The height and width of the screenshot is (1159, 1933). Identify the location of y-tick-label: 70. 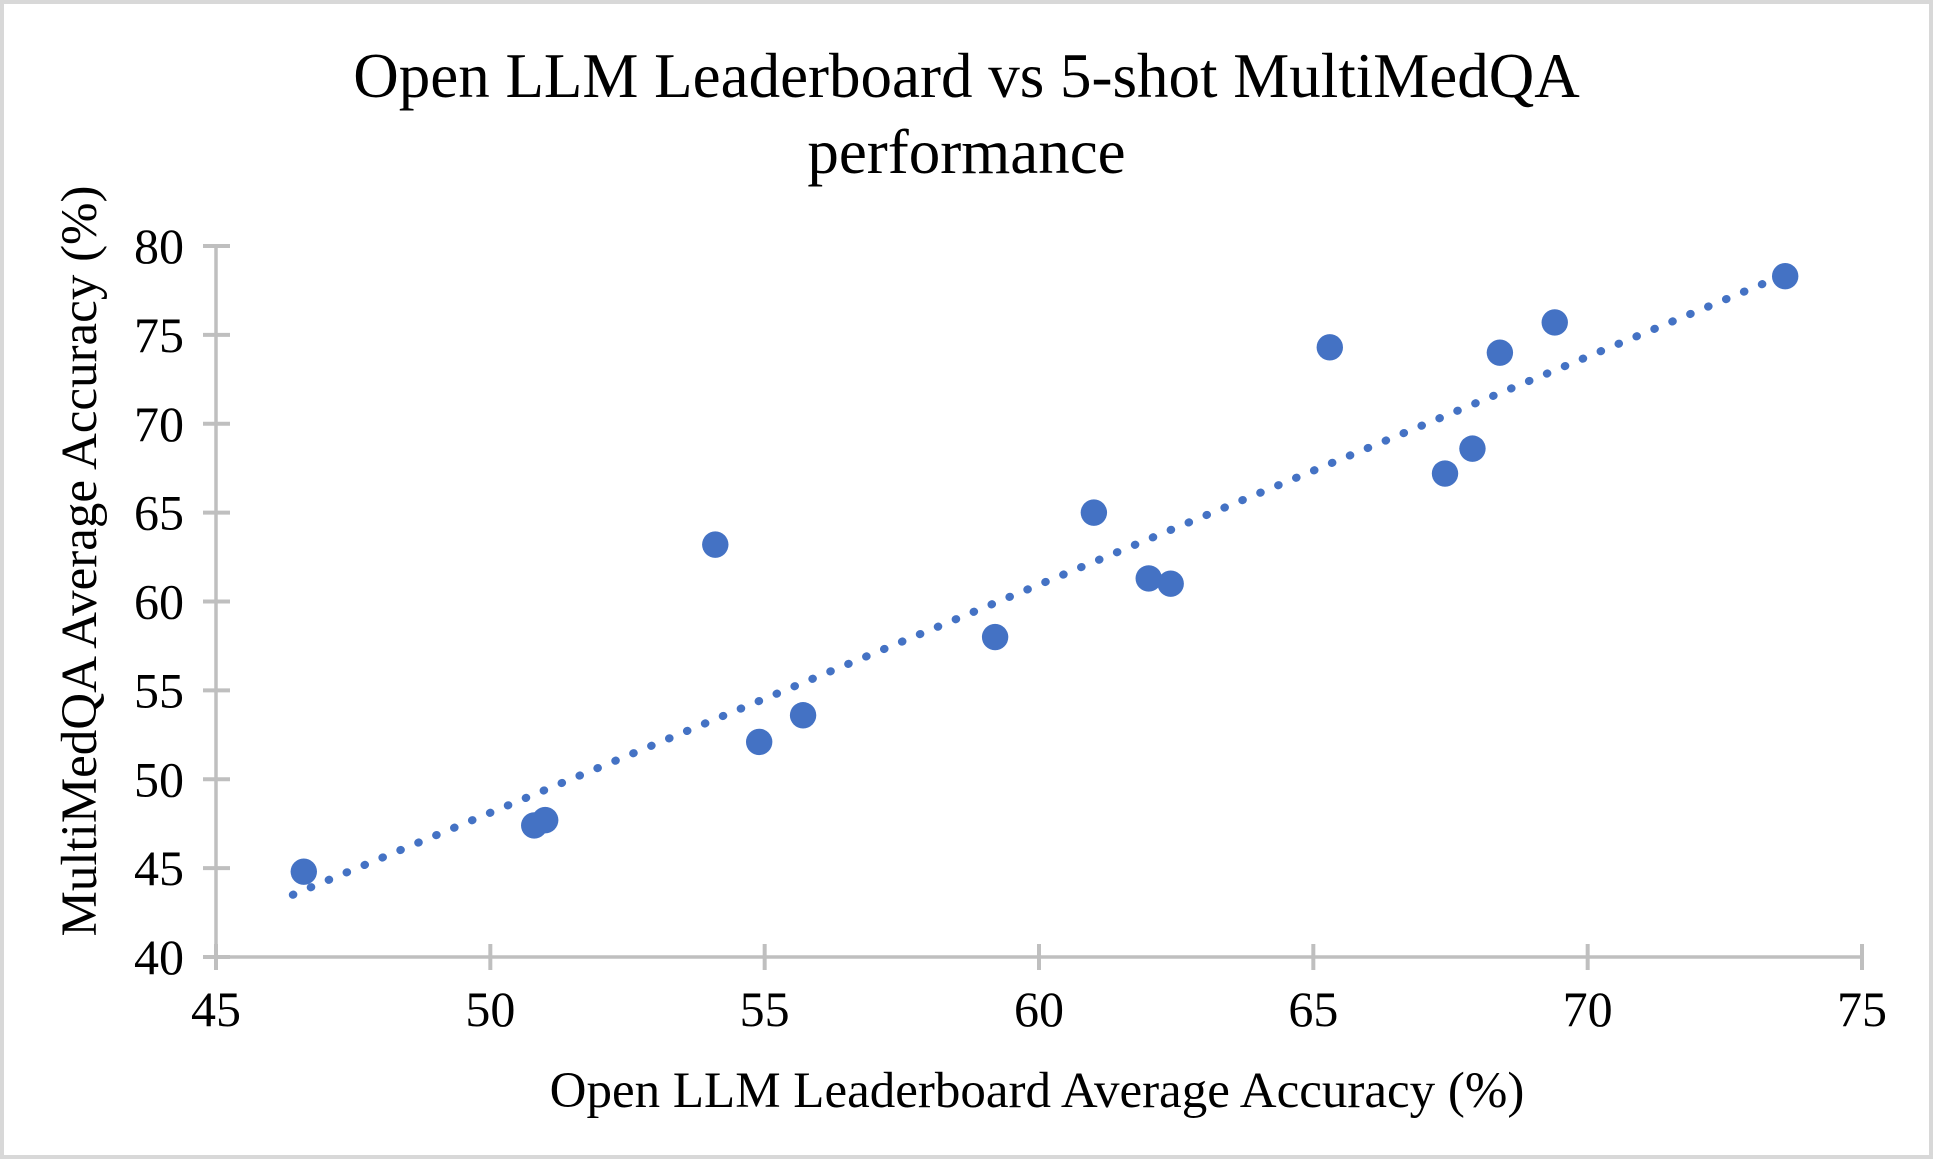
(159, 424).